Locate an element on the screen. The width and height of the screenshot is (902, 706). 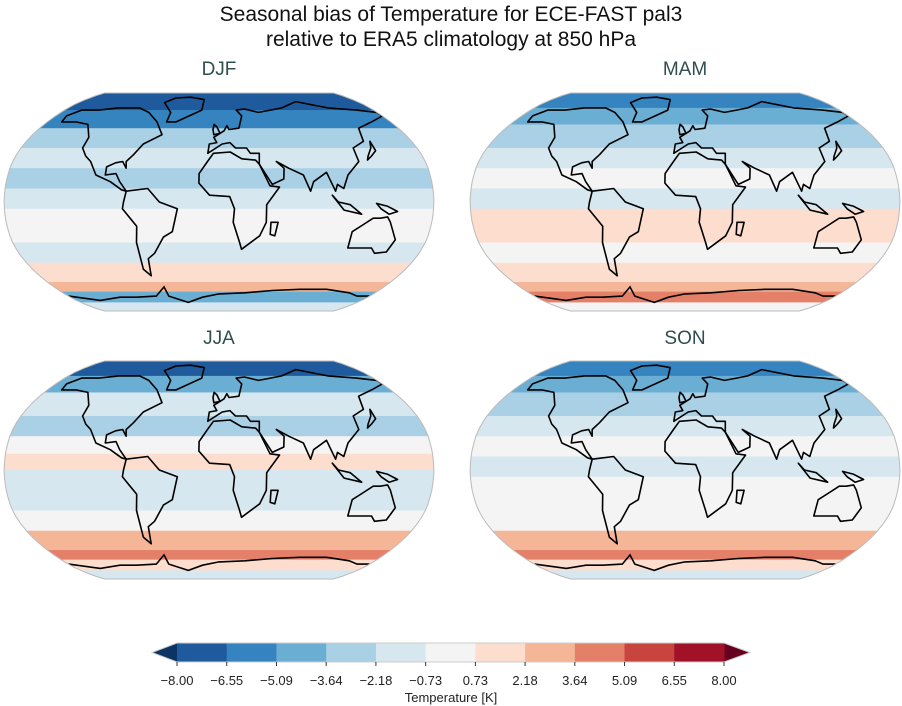
map-panel-son is located at coordinates (685, 470).